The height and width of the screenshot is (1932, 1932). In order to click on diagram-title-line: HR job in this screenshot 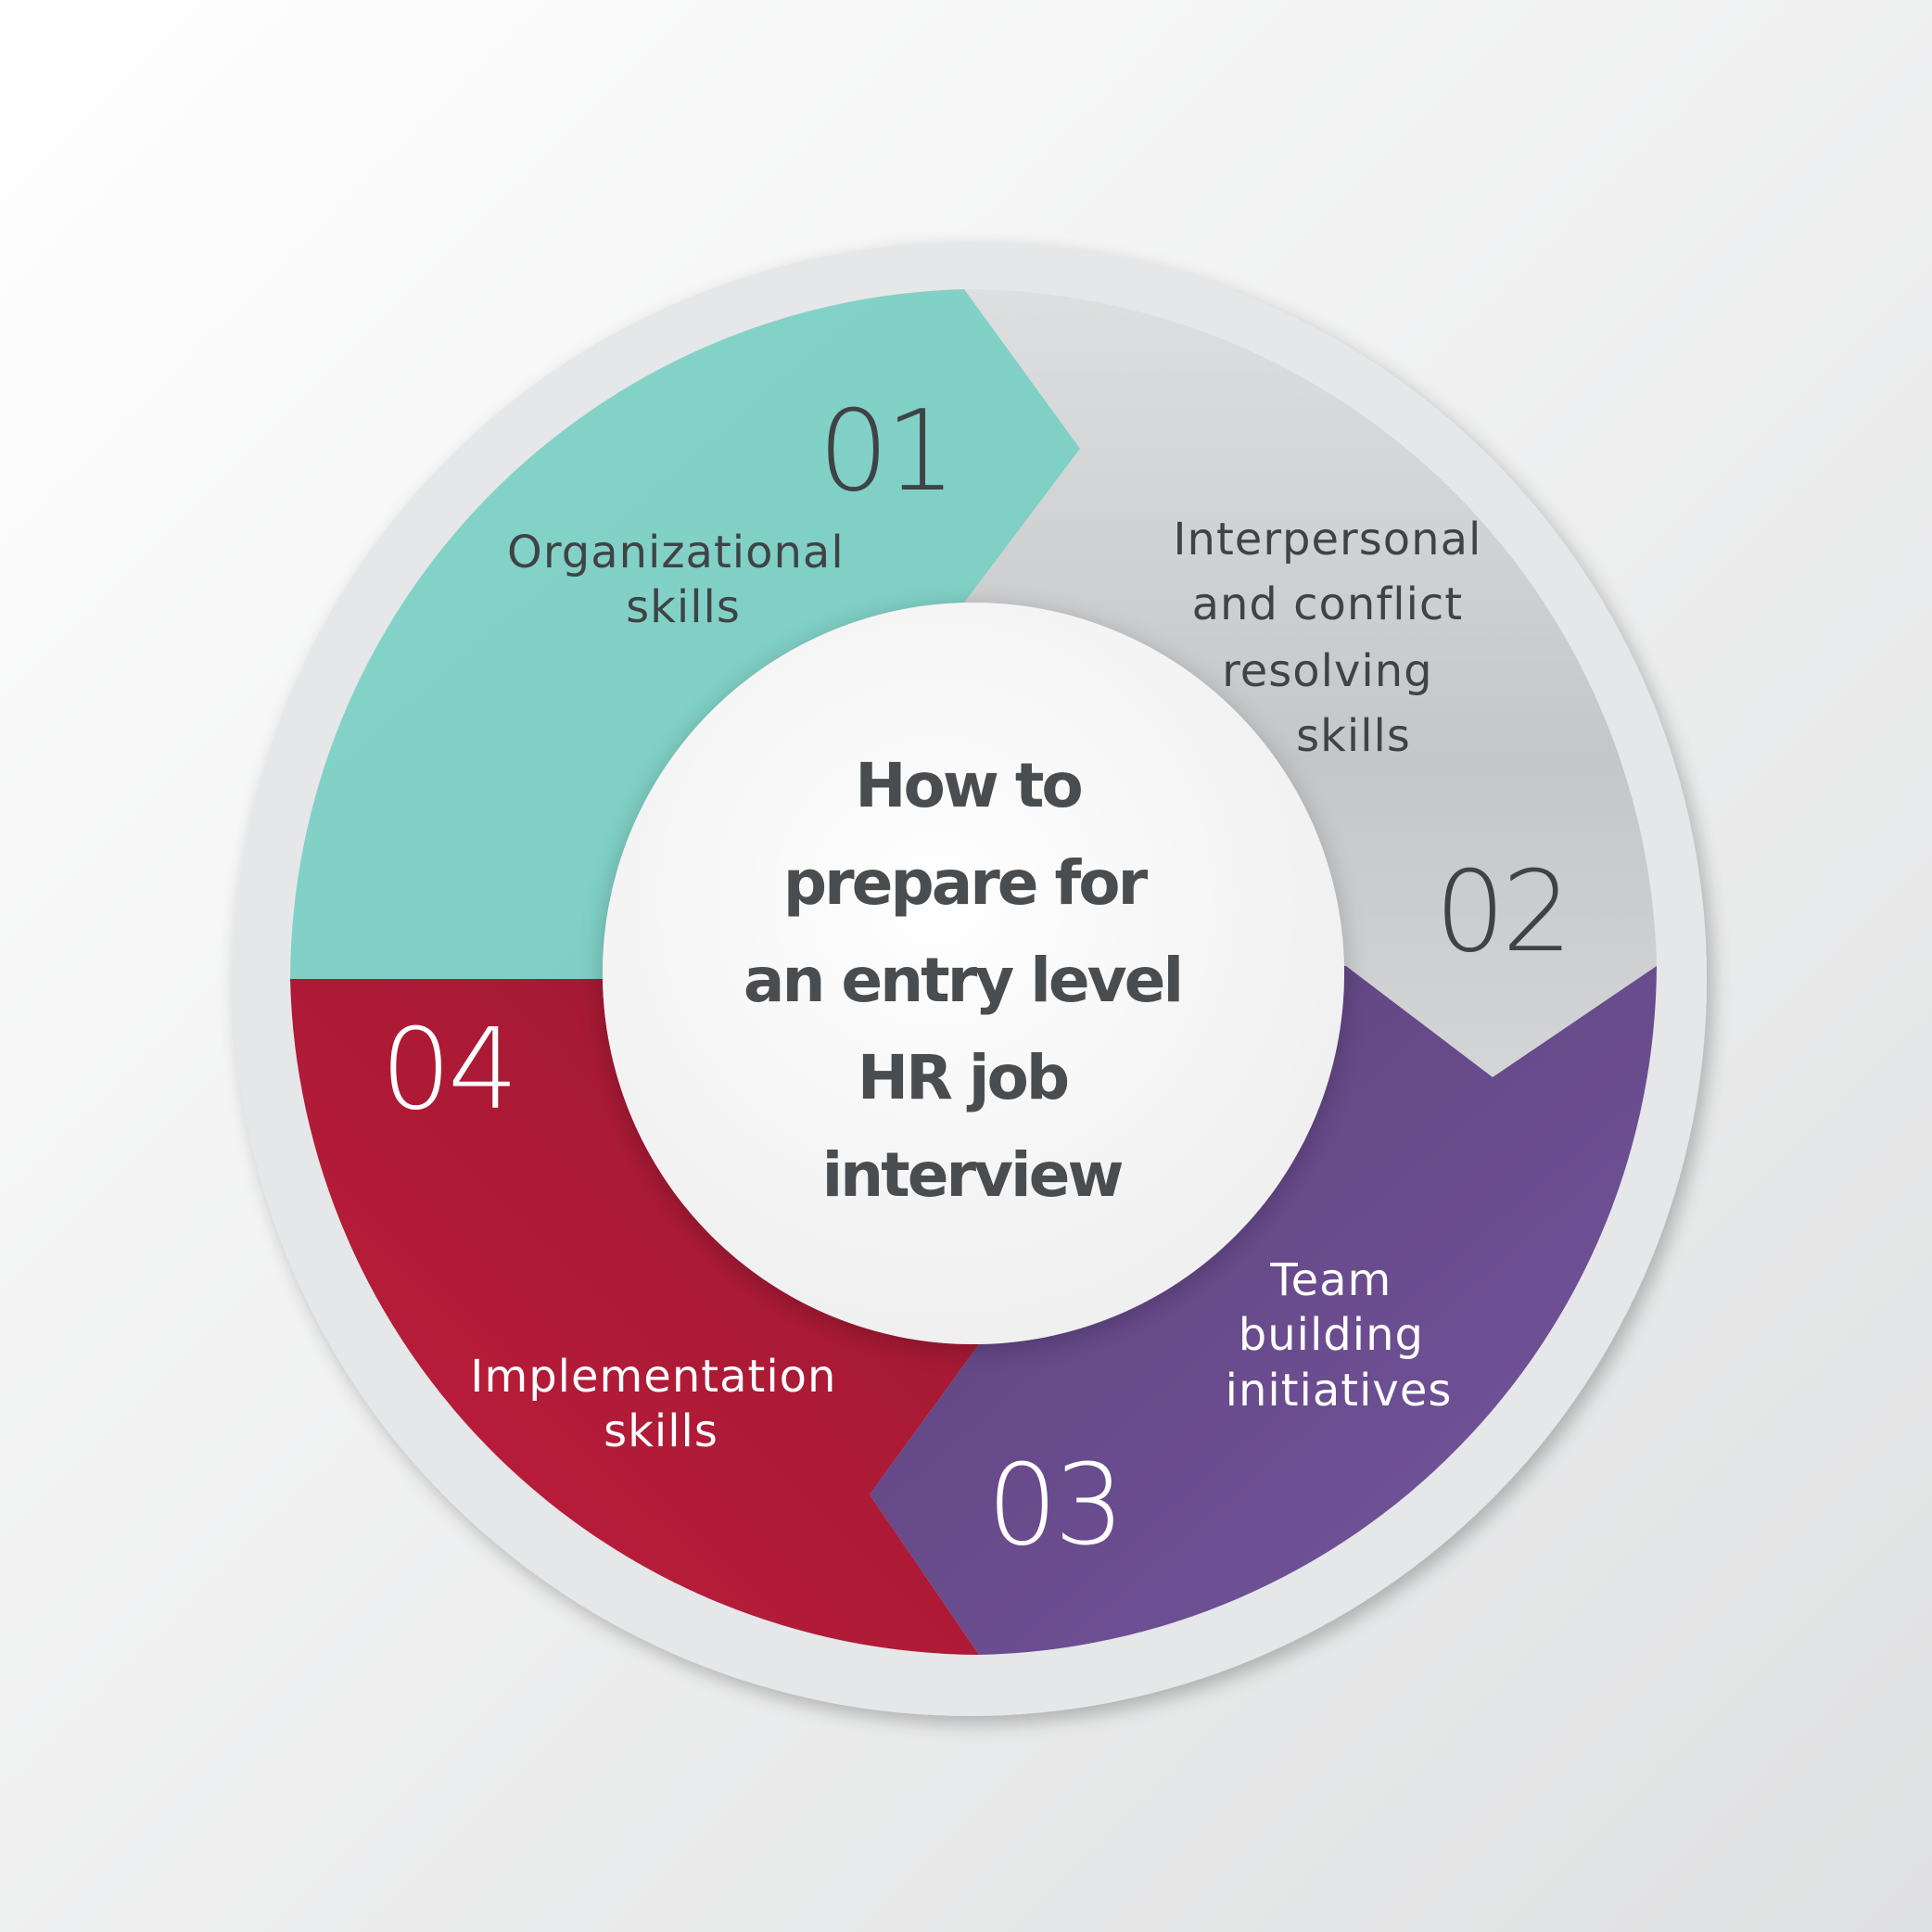, I will do `click(963, 1077)`.